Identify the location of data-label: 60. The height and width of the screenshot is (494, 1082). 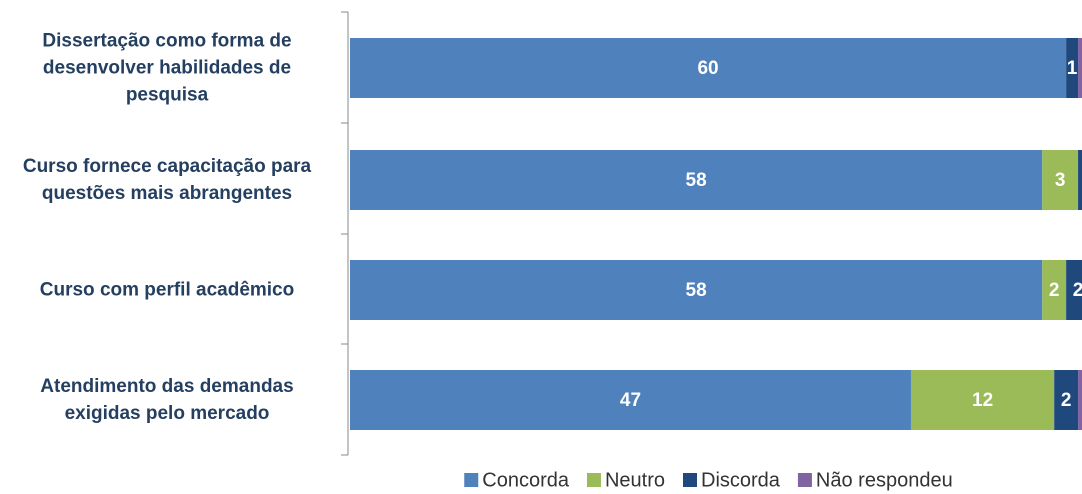
(707, 68).